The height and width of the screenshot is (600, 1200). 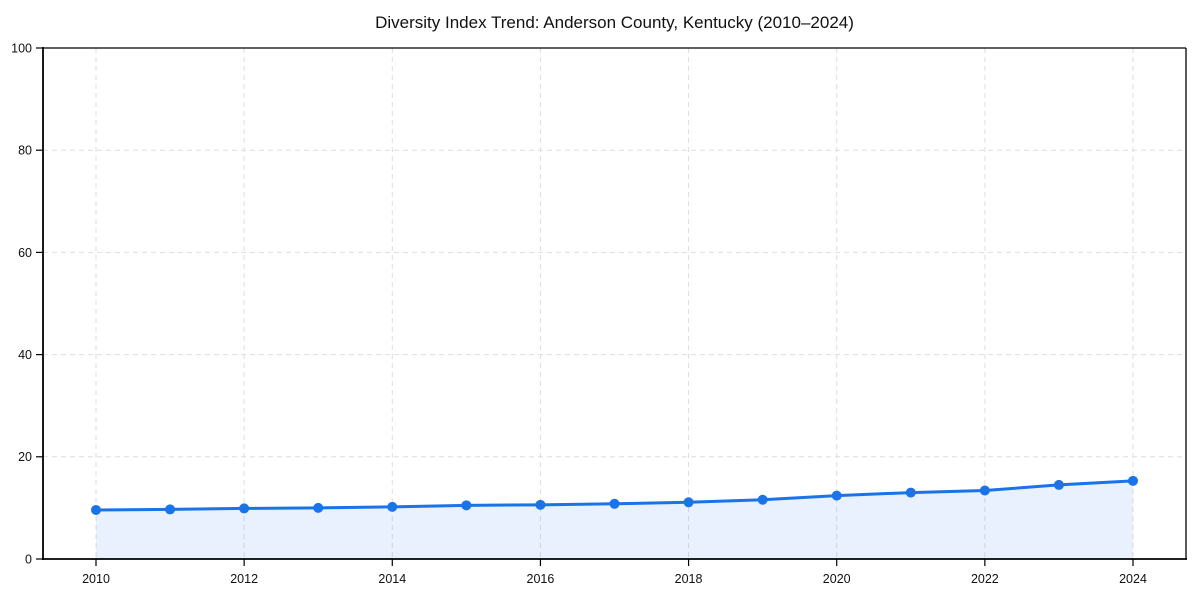 What do you see at coordinates (689, 579) in the screenshot?
I see `x-axis-tick-label: 2018` at bounding box center [689, 579].